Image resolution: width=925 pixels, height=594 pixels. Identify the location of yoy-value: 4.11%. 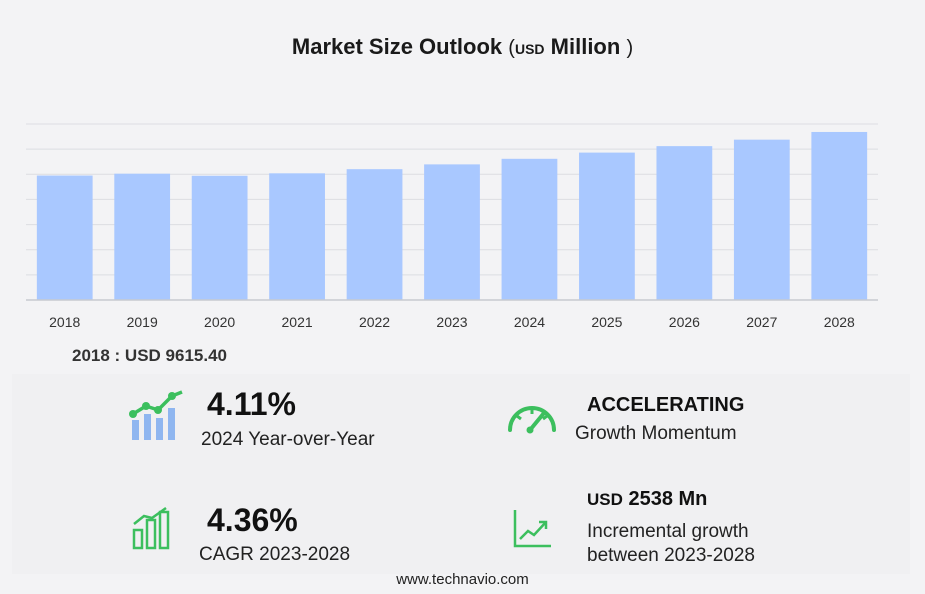
(251, 404).